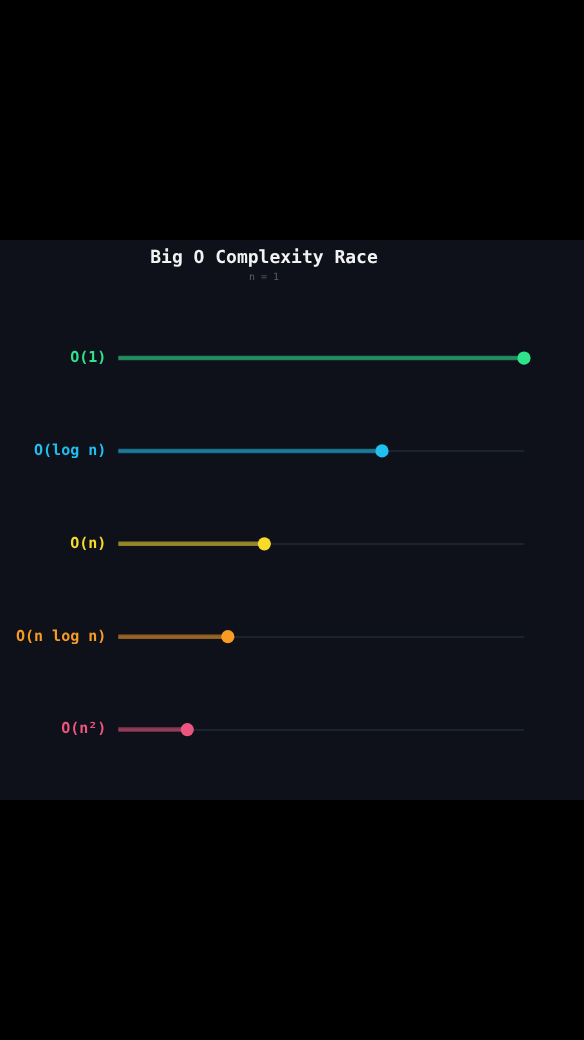 This screenshot has height=1040, width=584. I want to click on chart-title: Big O Complexity Race, so click(264, 258).